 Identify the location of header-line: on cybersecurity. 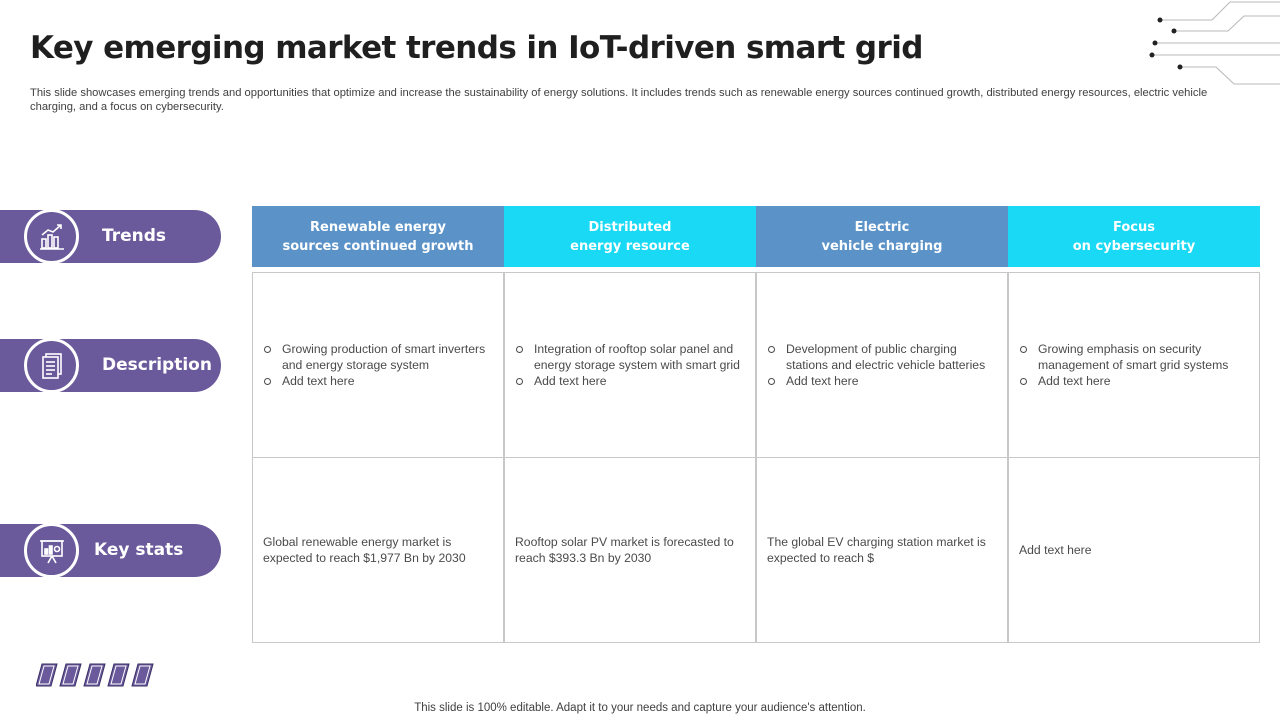
(1134, 246).